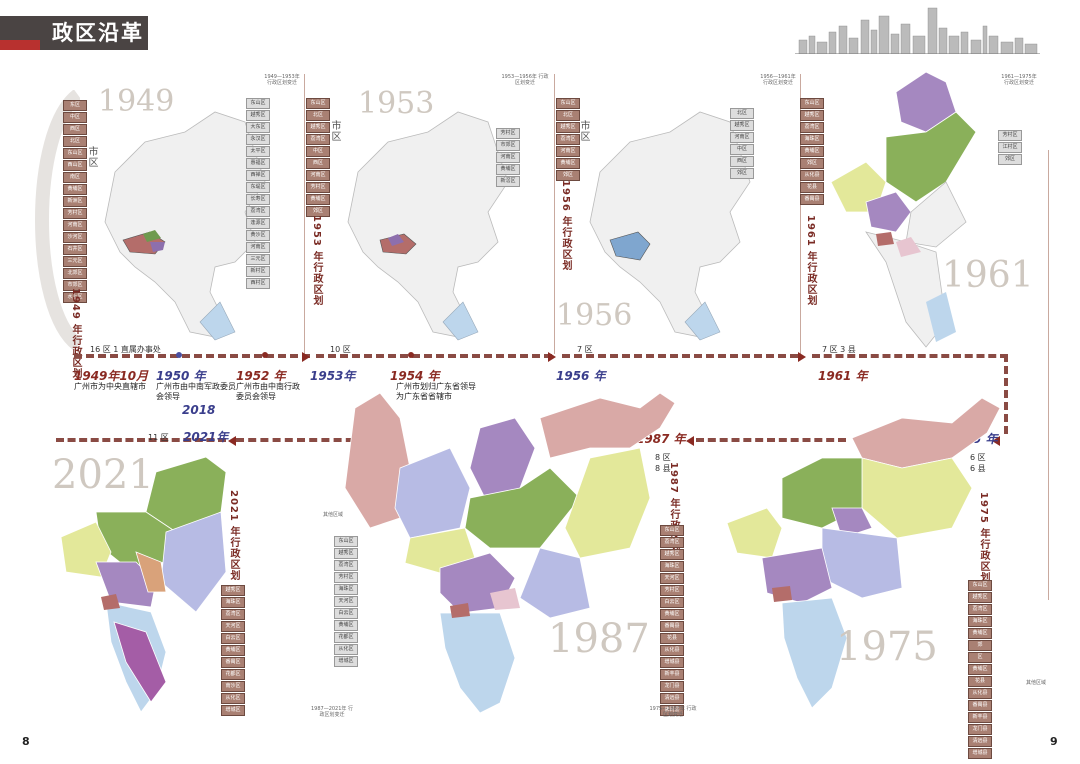 This screenshot has height=764, width=1080. What do you see at coordinates (599, 639) in the screenshot?
I see `year-1987-watermark: 1987` at bounding box center [599, 639].